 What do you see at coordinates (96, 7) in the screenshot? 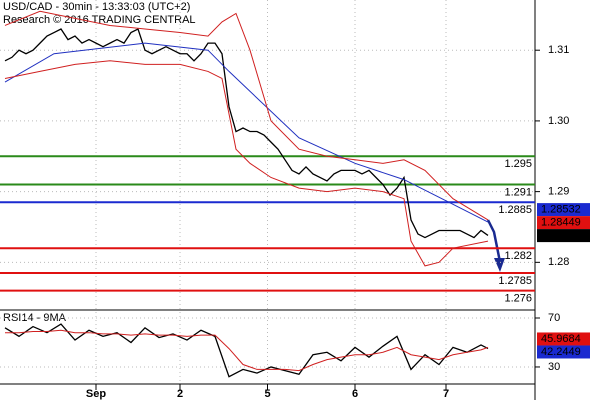
I see `chart-title: USD/CAD - 30min - 13:33:03 (UTC+2)` at bounding box center [96, 7].